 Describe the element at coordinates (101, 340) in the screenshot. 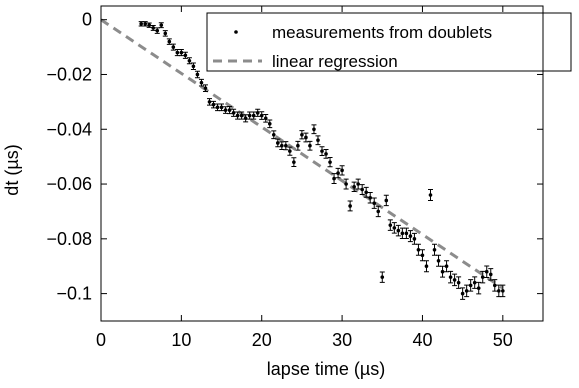

I see `x-tick-label: 0` at that location.